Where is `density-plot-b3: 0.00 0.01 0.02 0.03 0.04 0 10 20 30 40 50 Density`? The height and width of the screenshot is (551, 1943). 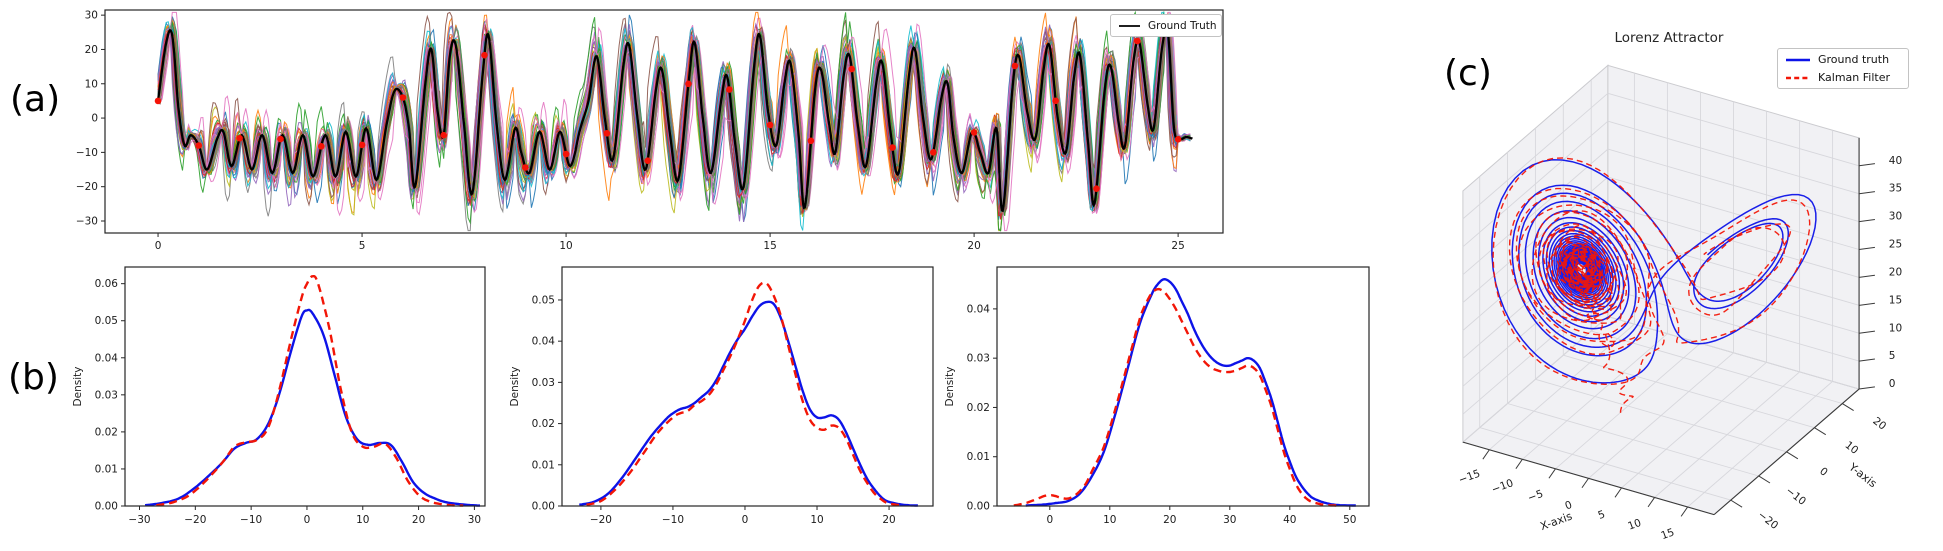 density-plot-b3: 0.00 0.01 0.02 0.03 0.04 0 10 20 30 40 50 Density is located at coordinates (1157, 396).